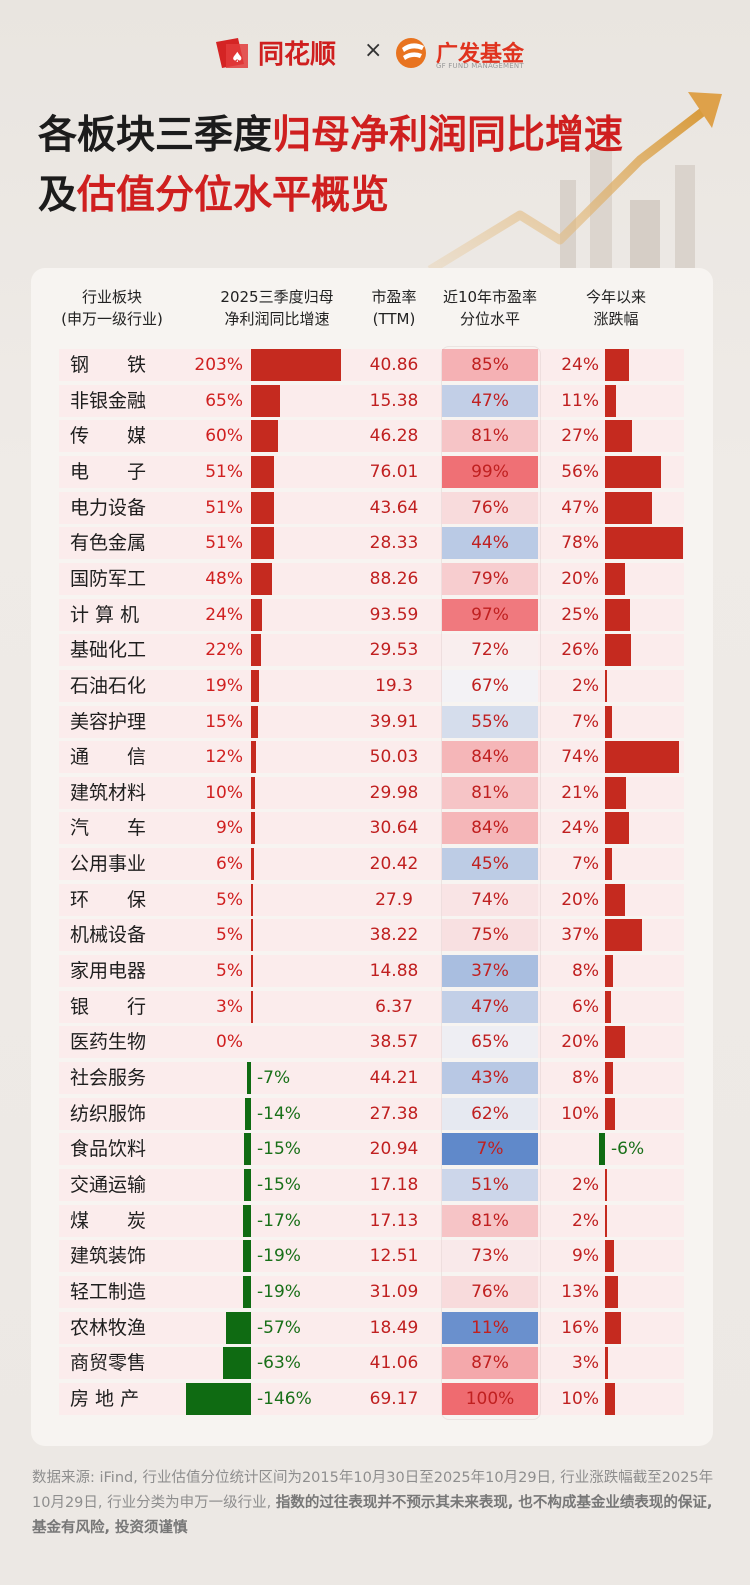 The width and height of the screenshot is (750, 1585). I want to click on ytd-label: 6%, so click(585, 1006).